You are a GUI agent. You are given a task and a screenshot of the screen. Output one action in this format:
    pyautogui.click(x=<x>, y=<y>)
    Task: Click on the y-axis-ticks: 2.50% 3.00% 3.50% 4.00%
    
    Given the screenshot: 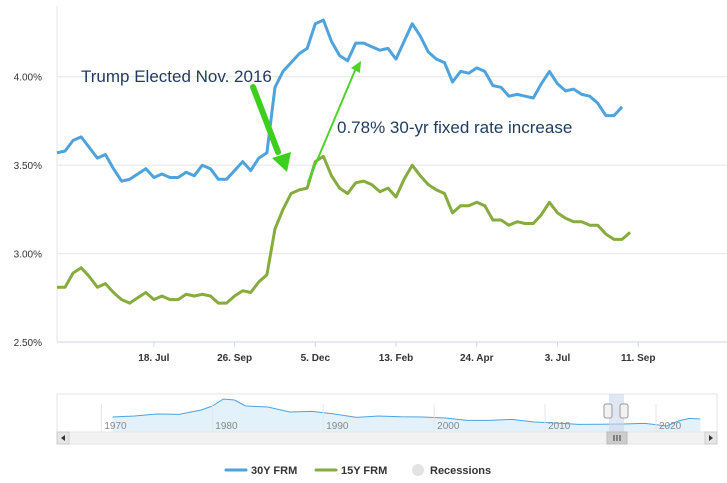 What is the action you would take?
    pyautogui.click(x=28, y=211)
    